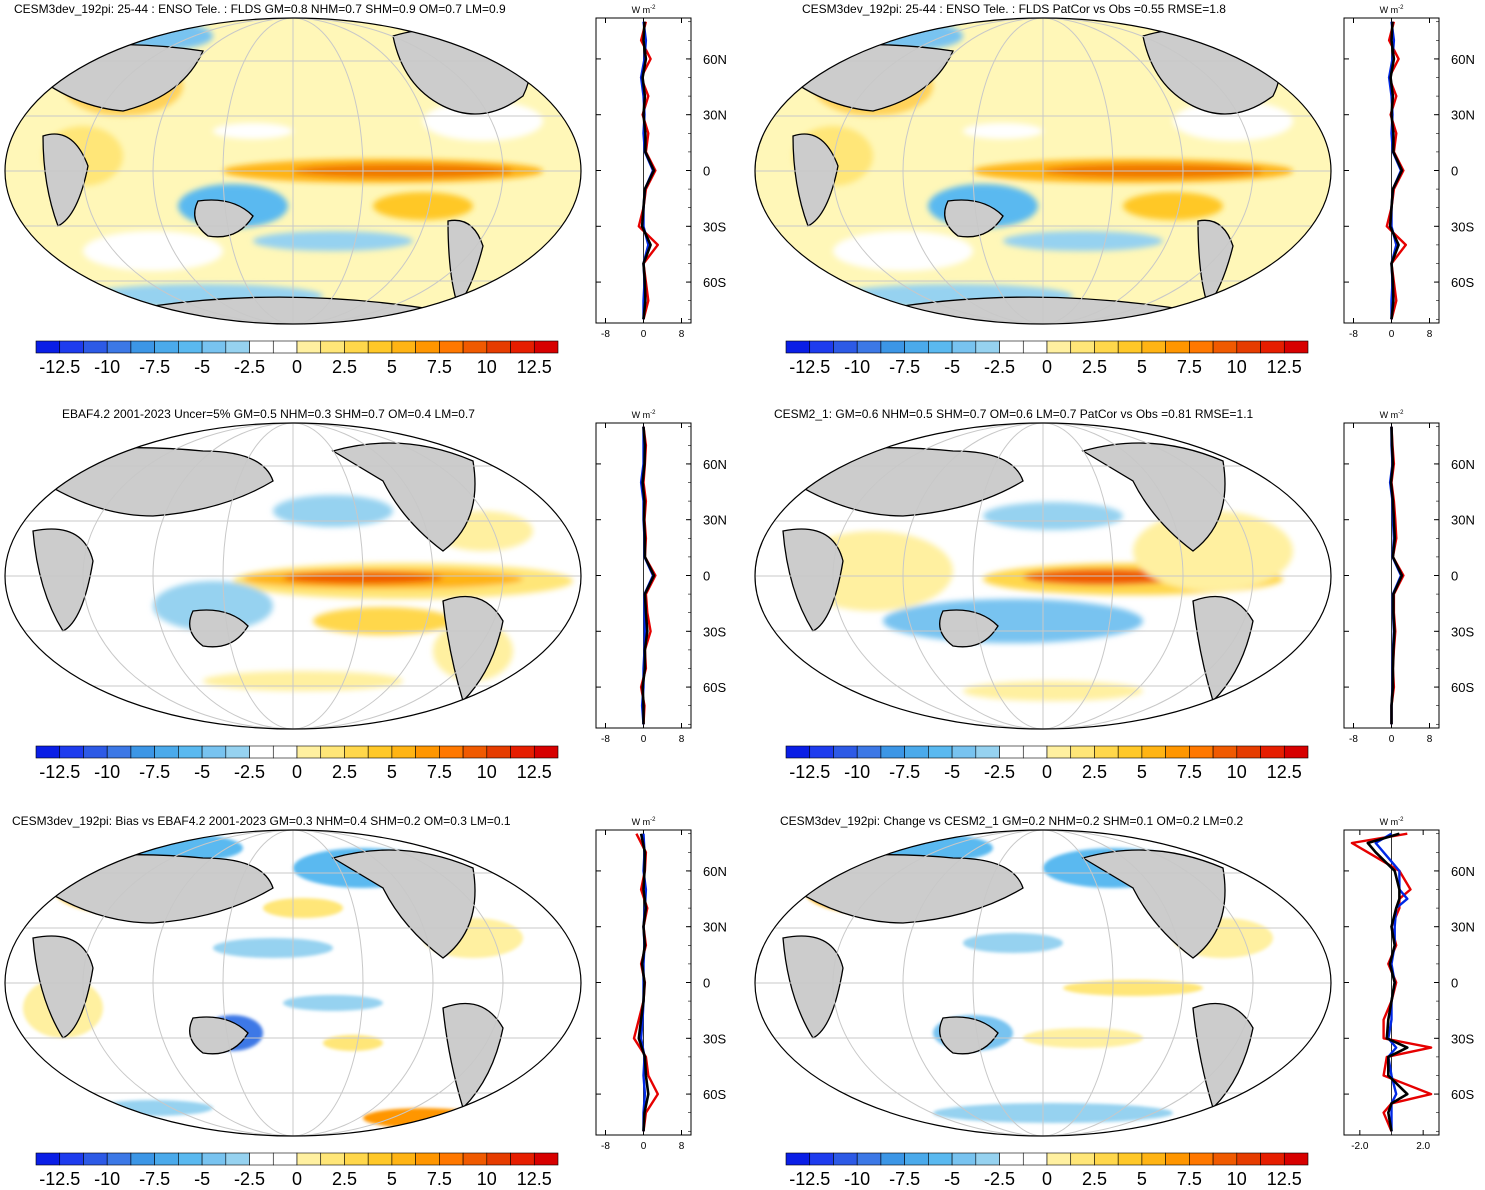  Describe the element at coordinates (1360, 1146) in the screenshot. I see `x-tick-label: -2.0` at that location.